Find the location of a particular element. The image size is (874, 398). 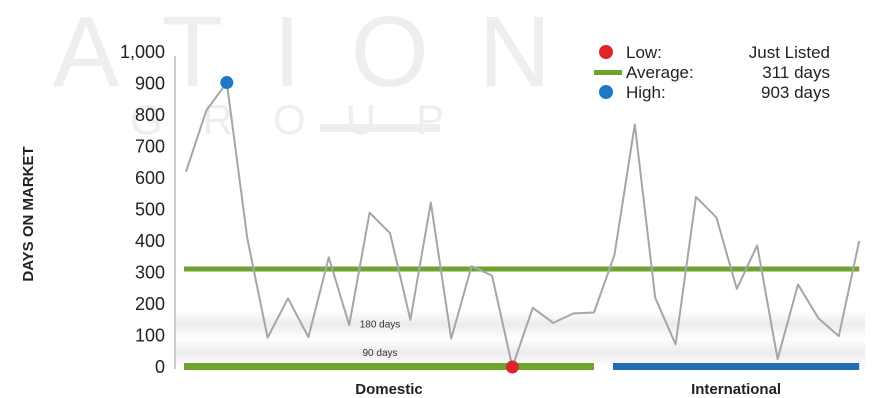

reference-bands: 180 days 90 days is located at coordinates (521, 338).